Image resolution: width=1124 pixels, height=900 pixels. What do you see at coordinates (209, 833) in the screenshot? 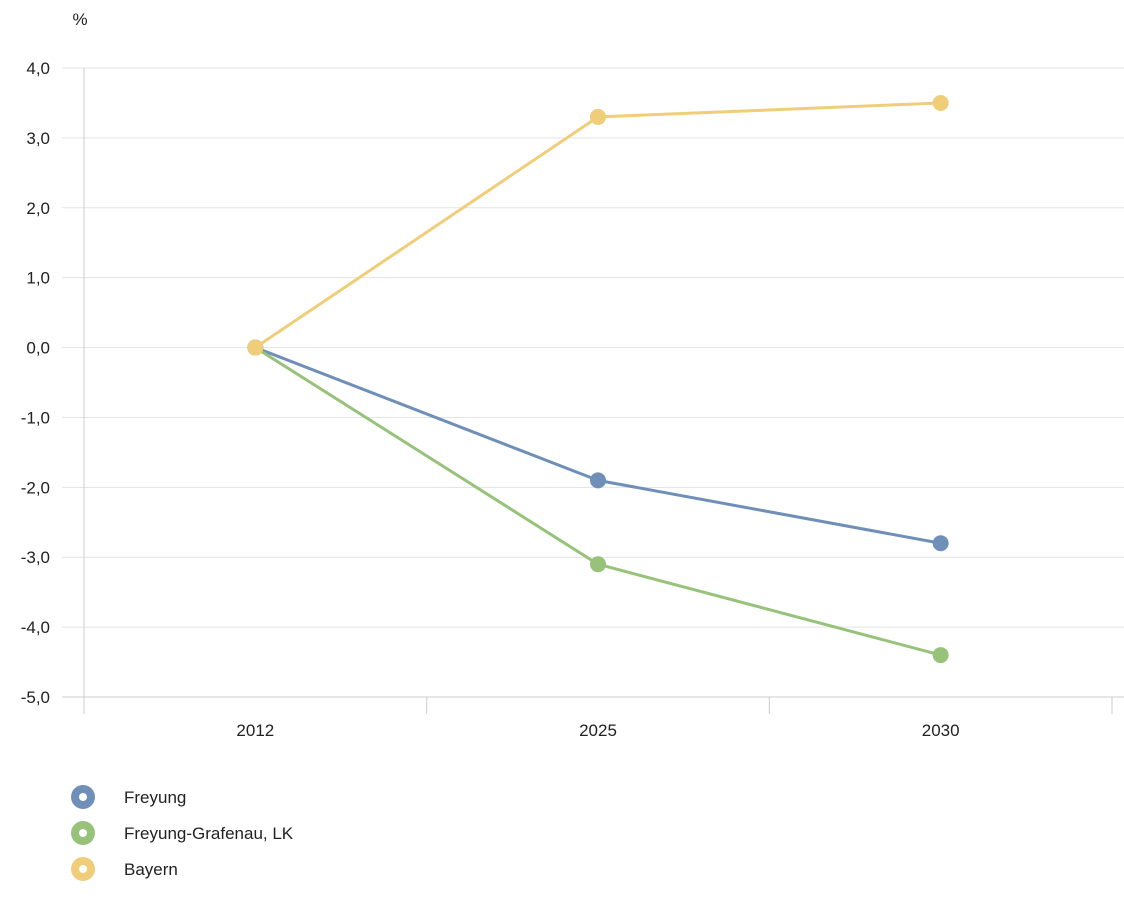
I see `legend-label: Freyung-Grafenau, LK` at bounding box center [209, 833].